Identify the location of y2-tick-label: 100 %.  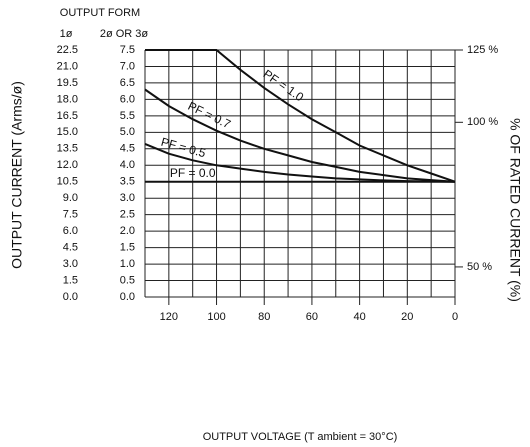
(482, 122).